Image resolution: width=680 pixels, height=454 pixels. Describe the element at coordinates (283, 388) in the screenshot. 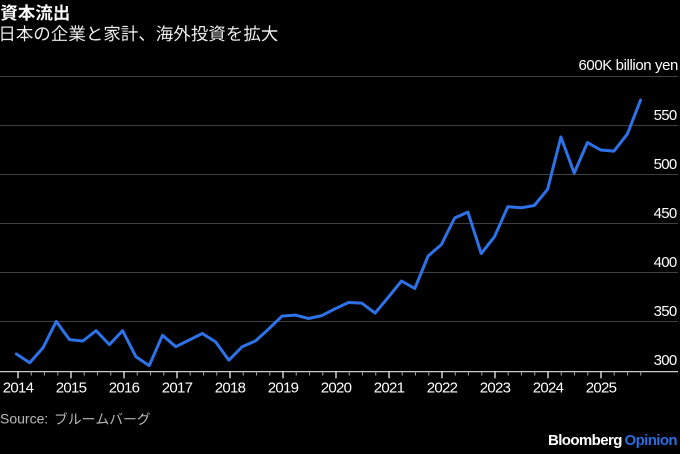

I see `svg-text: 2019` at that location.